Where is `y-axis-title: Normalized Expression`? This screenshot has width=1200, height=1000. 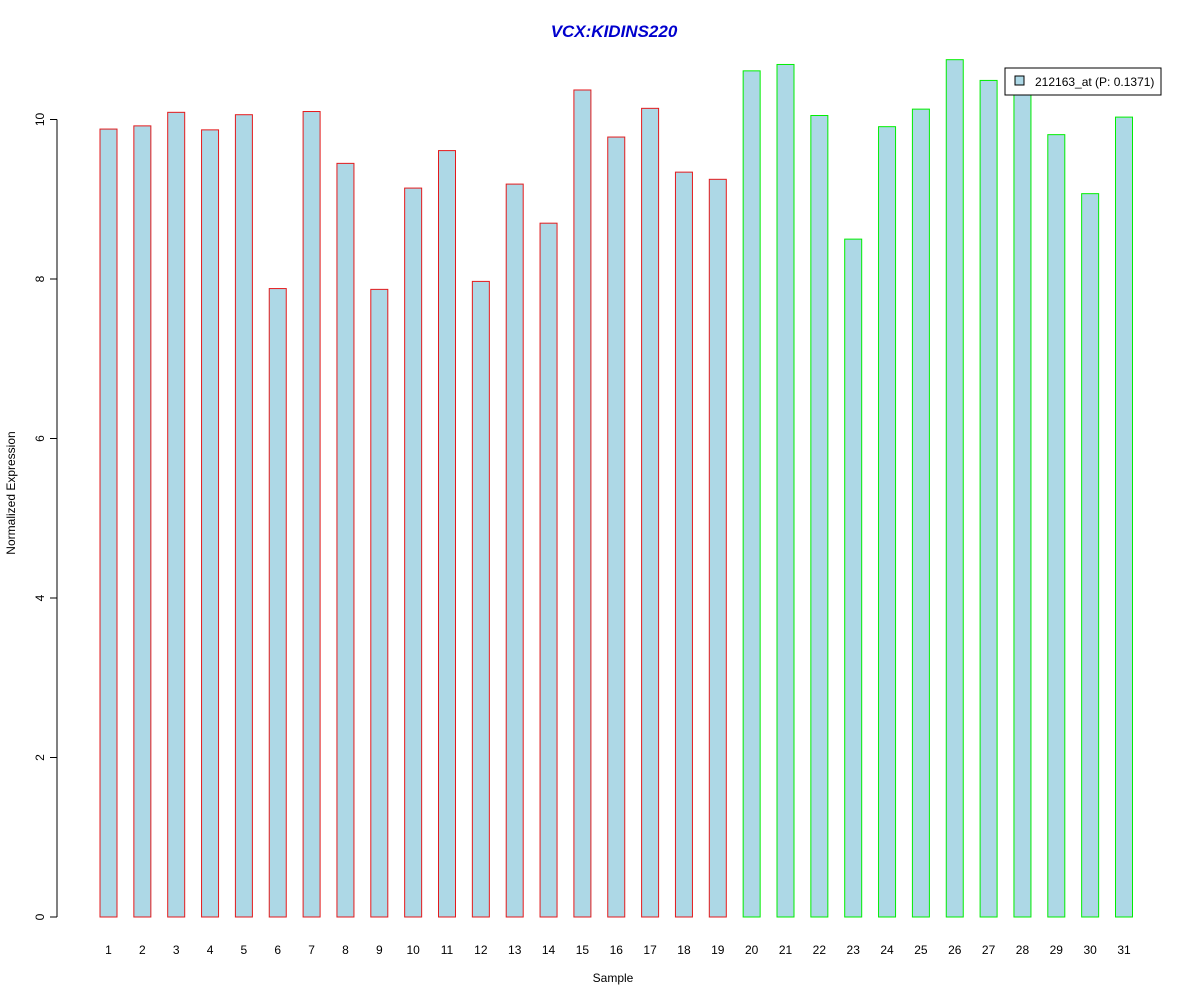 y-axis-title: Normalized Expression is located at coordinates (11, 492).